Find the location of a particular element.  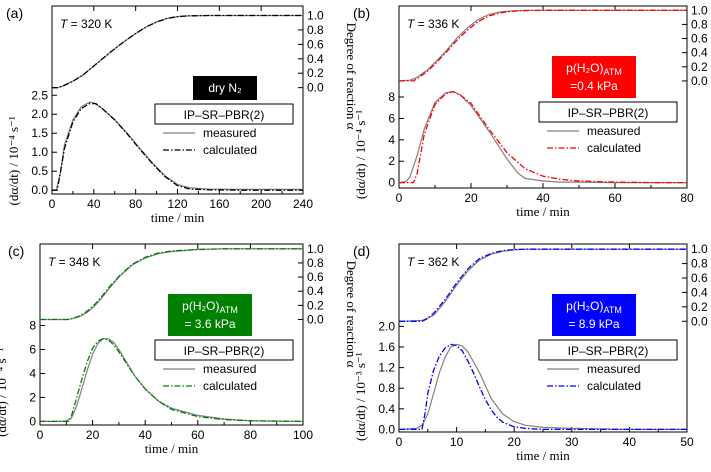

y-tick-label: 0.8 is located at coordinates (386, 388).